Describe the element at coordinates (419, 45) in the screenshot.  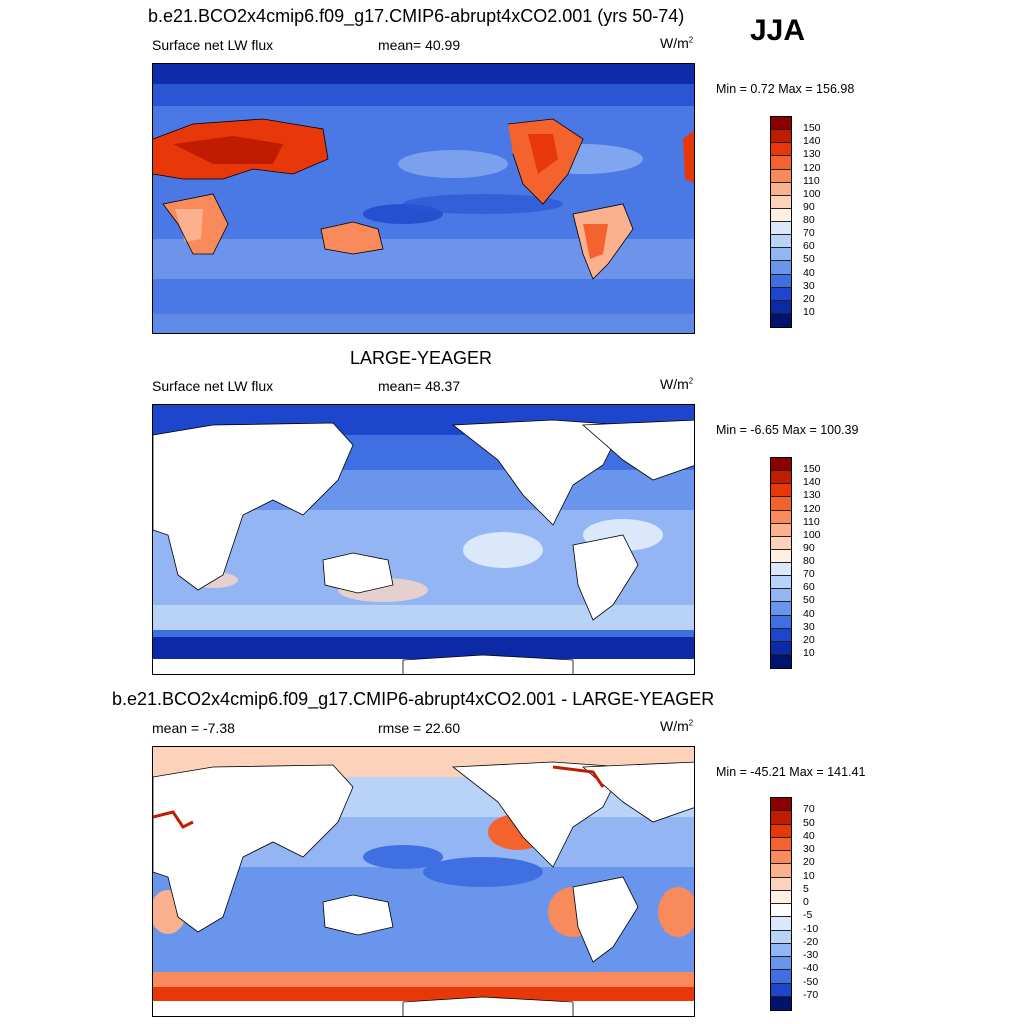
I see `panel1-mean-label: mean= 40.99` at that location.